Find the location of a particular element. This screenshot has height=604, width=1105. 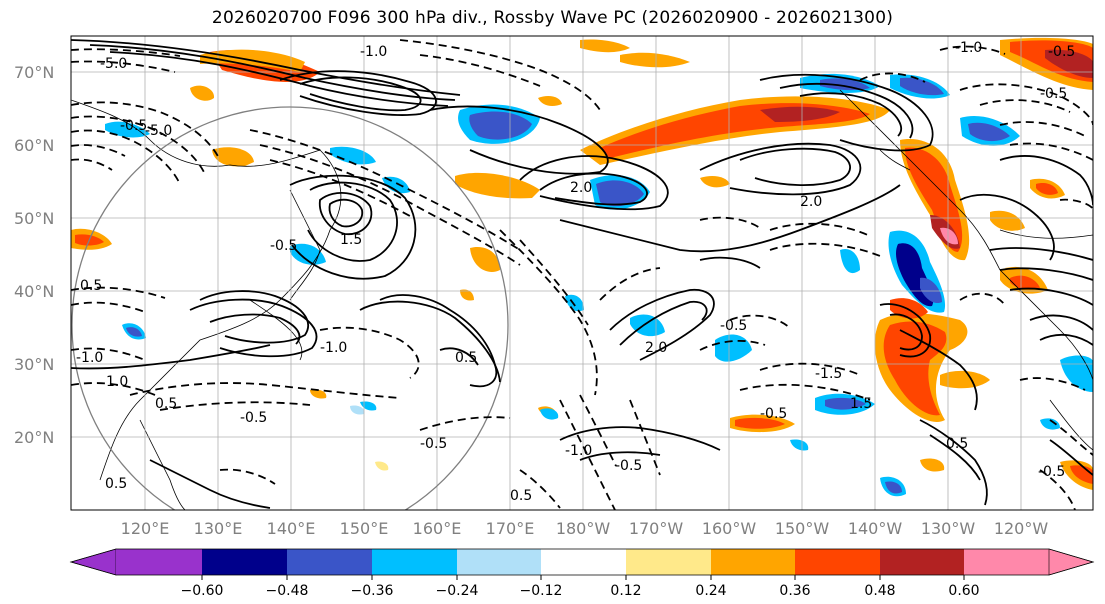

lon-tick-label: 160°E is located at coordinates (437, 528).